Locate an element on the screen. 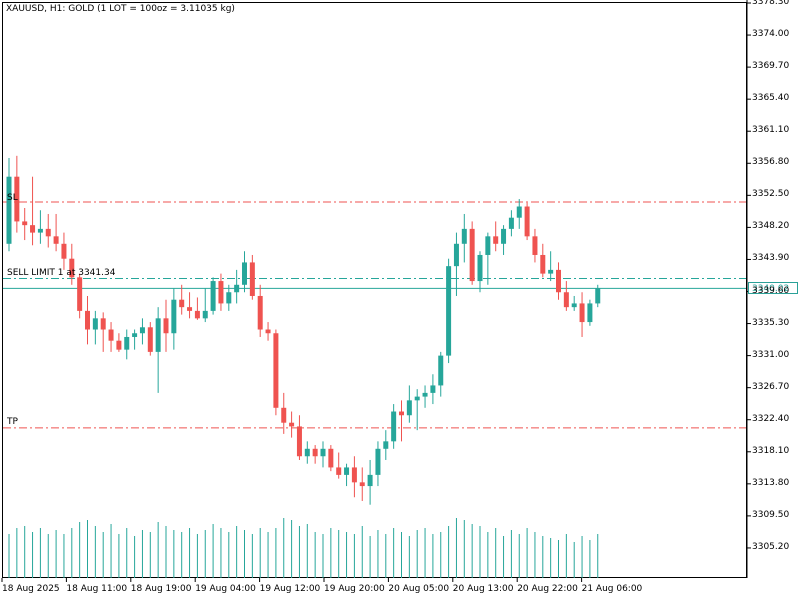 The height and width of the screenshot is (600, 800). current-price-tag: 3340.02 is located at coordinates (773, 288).